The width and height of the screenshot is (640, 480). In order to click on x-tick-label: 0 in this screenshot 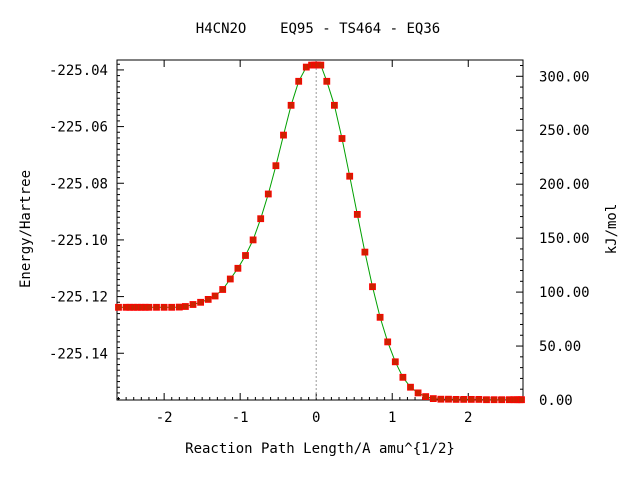, I will do `click(316, 418)`.